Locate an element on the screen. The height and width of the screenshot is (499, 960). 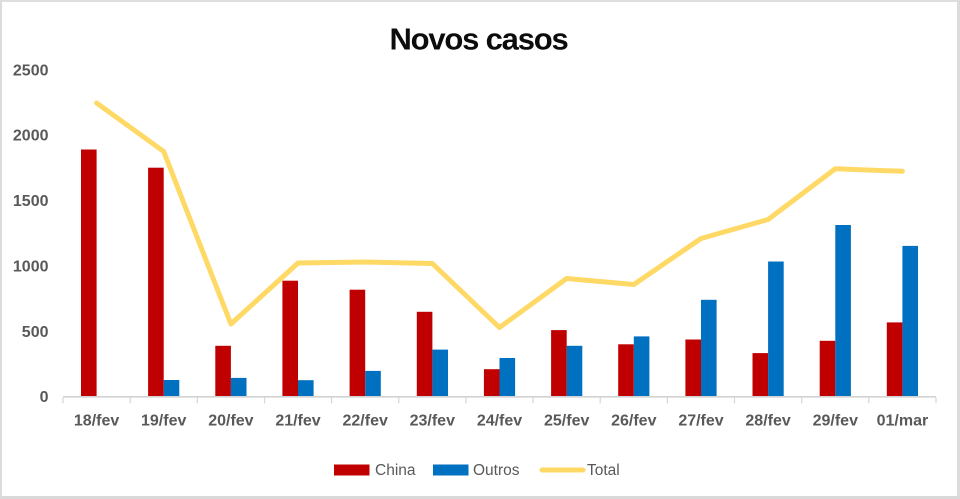
svg-text: 29/fev is located at coordinates (835, 421).